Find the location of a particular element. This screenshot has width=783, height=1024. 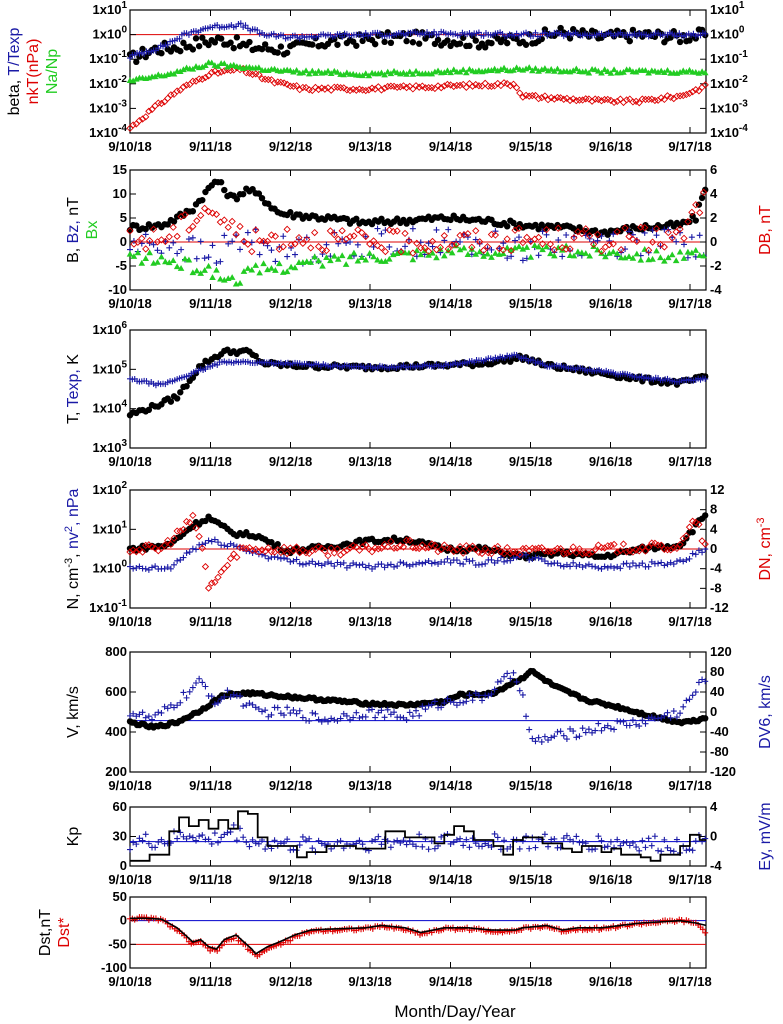

x-tick-label: 9/14/18 is located at coordinates (450, 461).